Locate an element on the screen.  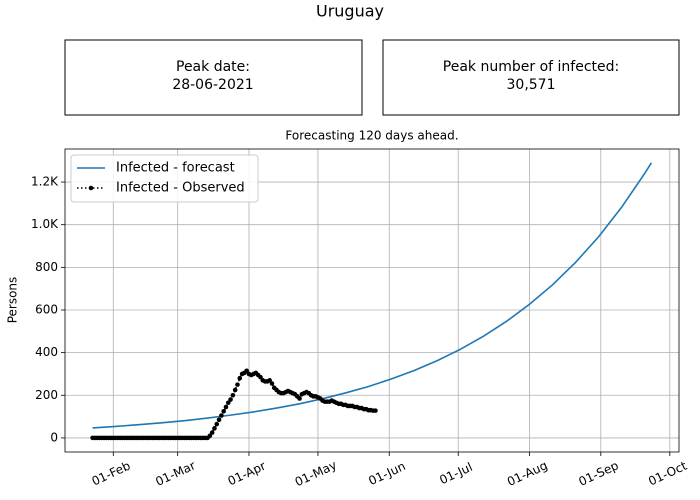
legend-box is located at coordinates (164, 178).